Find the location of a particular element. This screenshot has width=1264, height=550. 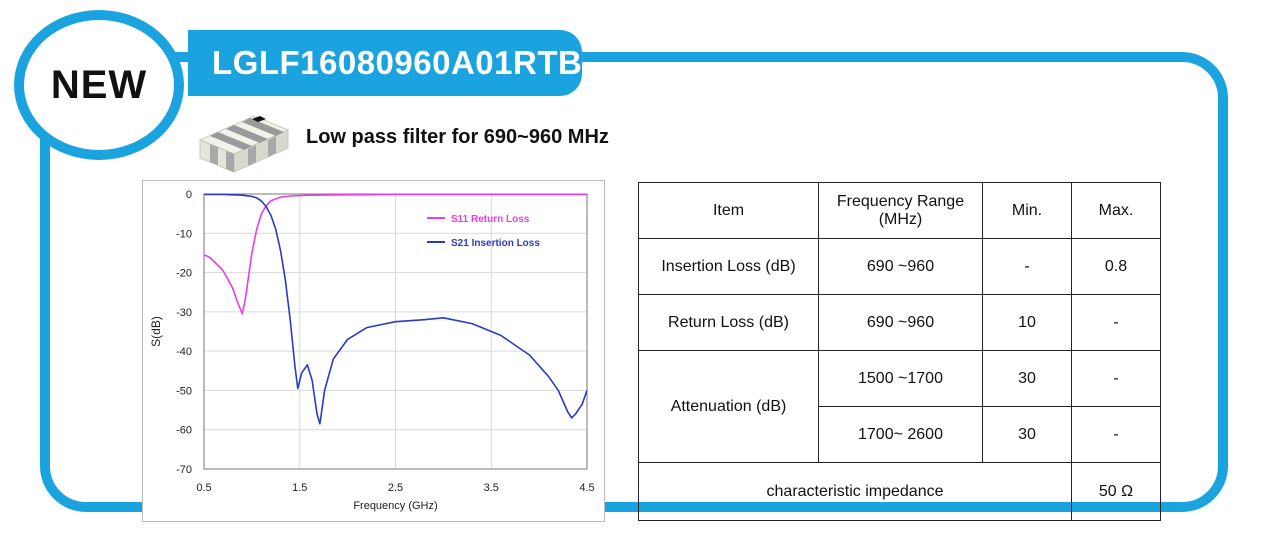

x-tick-label: 3.5 is located at coordinates (491, 488).